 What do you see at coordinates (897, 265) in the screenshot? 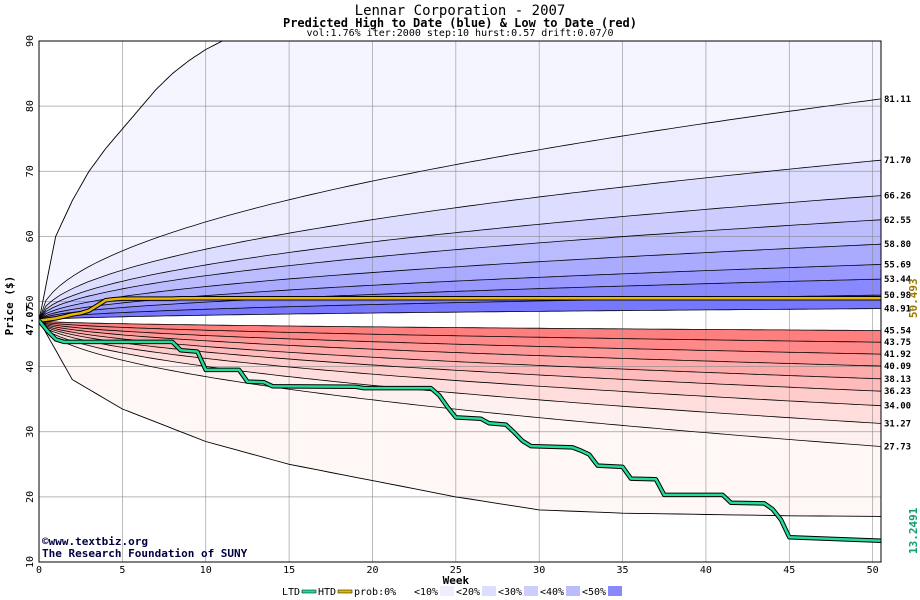
I see `band-end-label: 55.69` at bounding box center [897, 265].